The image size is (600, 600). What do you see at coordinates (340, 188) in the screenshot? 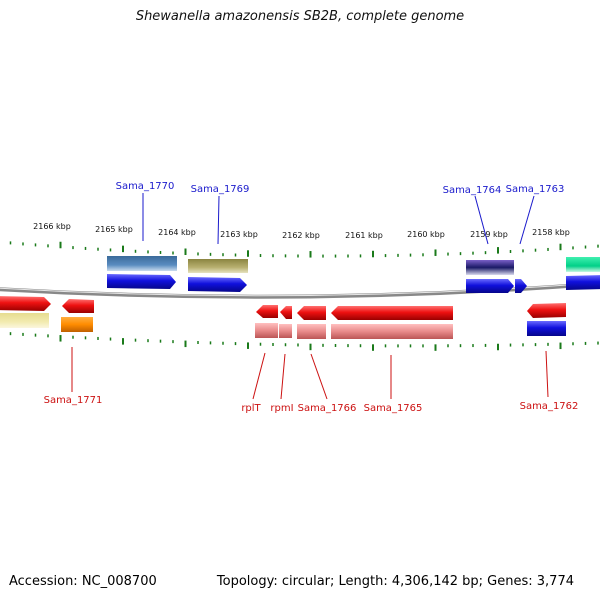
I see `gene-labels-top: Sama_1770 Sama_1769 Sama_1764 Sama_1763` at bounding box center [340, 188].